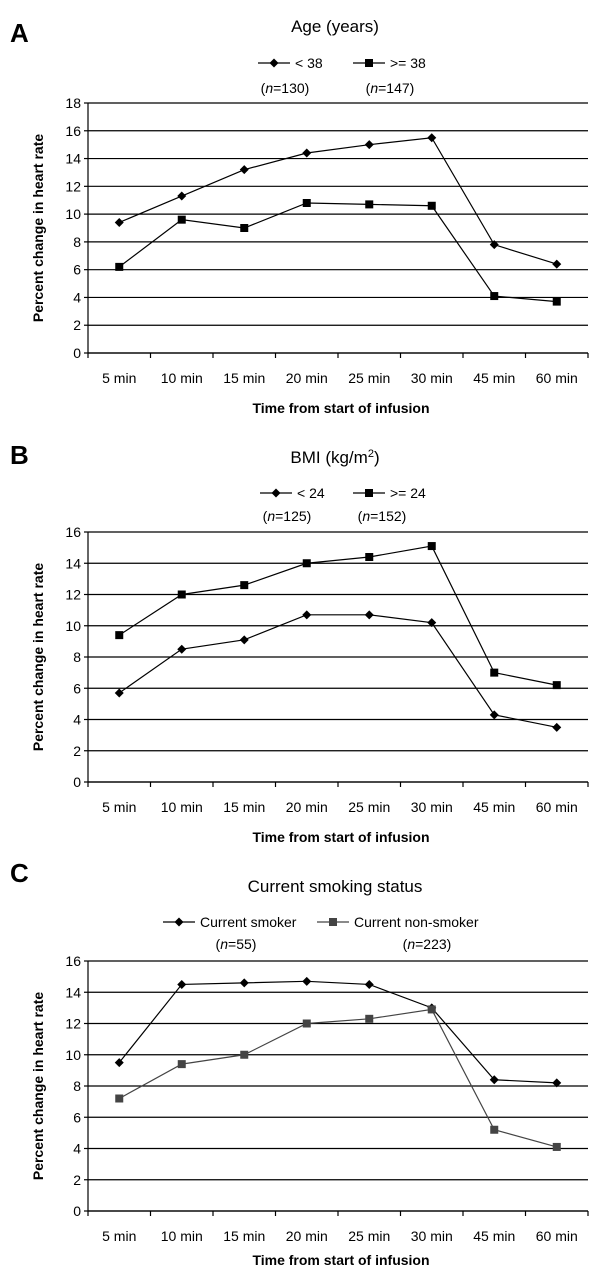 This screenshot has width=593, height=1272. I want to click on panel-letter-b: B, so click(19, 455).